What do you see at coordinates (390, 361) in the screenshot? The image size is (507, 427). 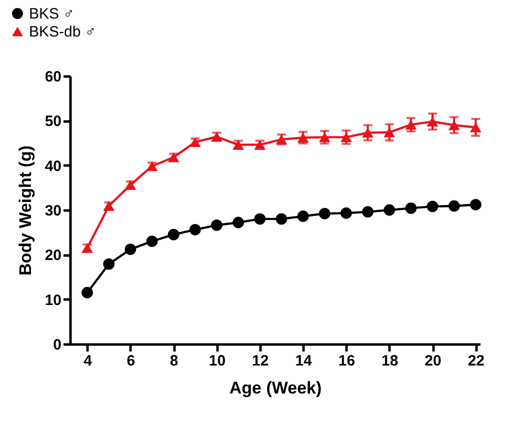 I see `x-tick-label: 18` at bounding box center [390, 361].